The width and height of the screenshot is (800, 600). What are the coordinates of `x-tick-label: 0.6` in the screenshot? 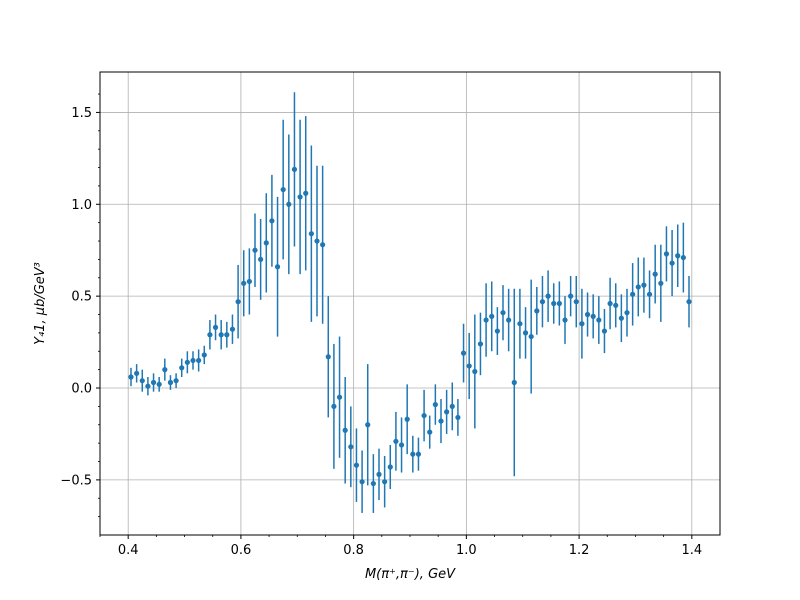 It's located at (241, 550).